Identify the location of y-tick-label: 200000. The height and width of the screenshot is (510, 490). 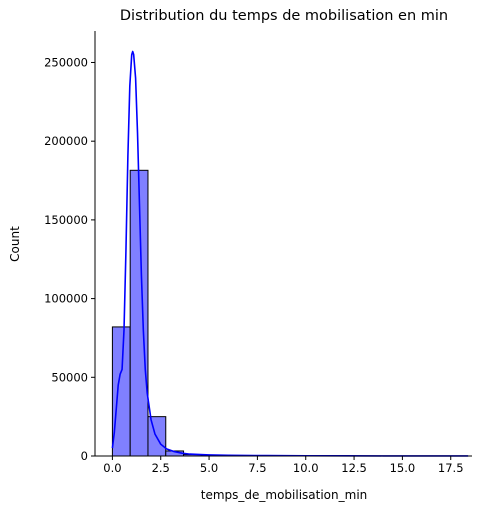
(66, 141).